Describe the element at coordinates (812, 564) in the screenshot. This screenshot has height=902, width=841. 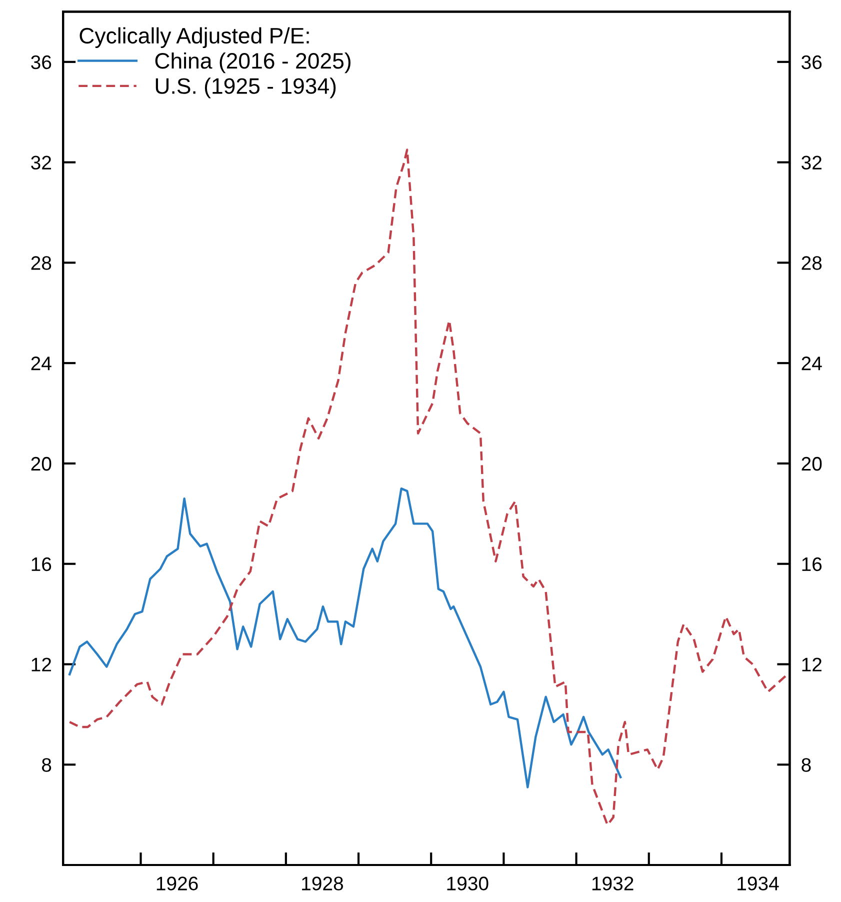
I see `y2-tick-label: 16` at that location.